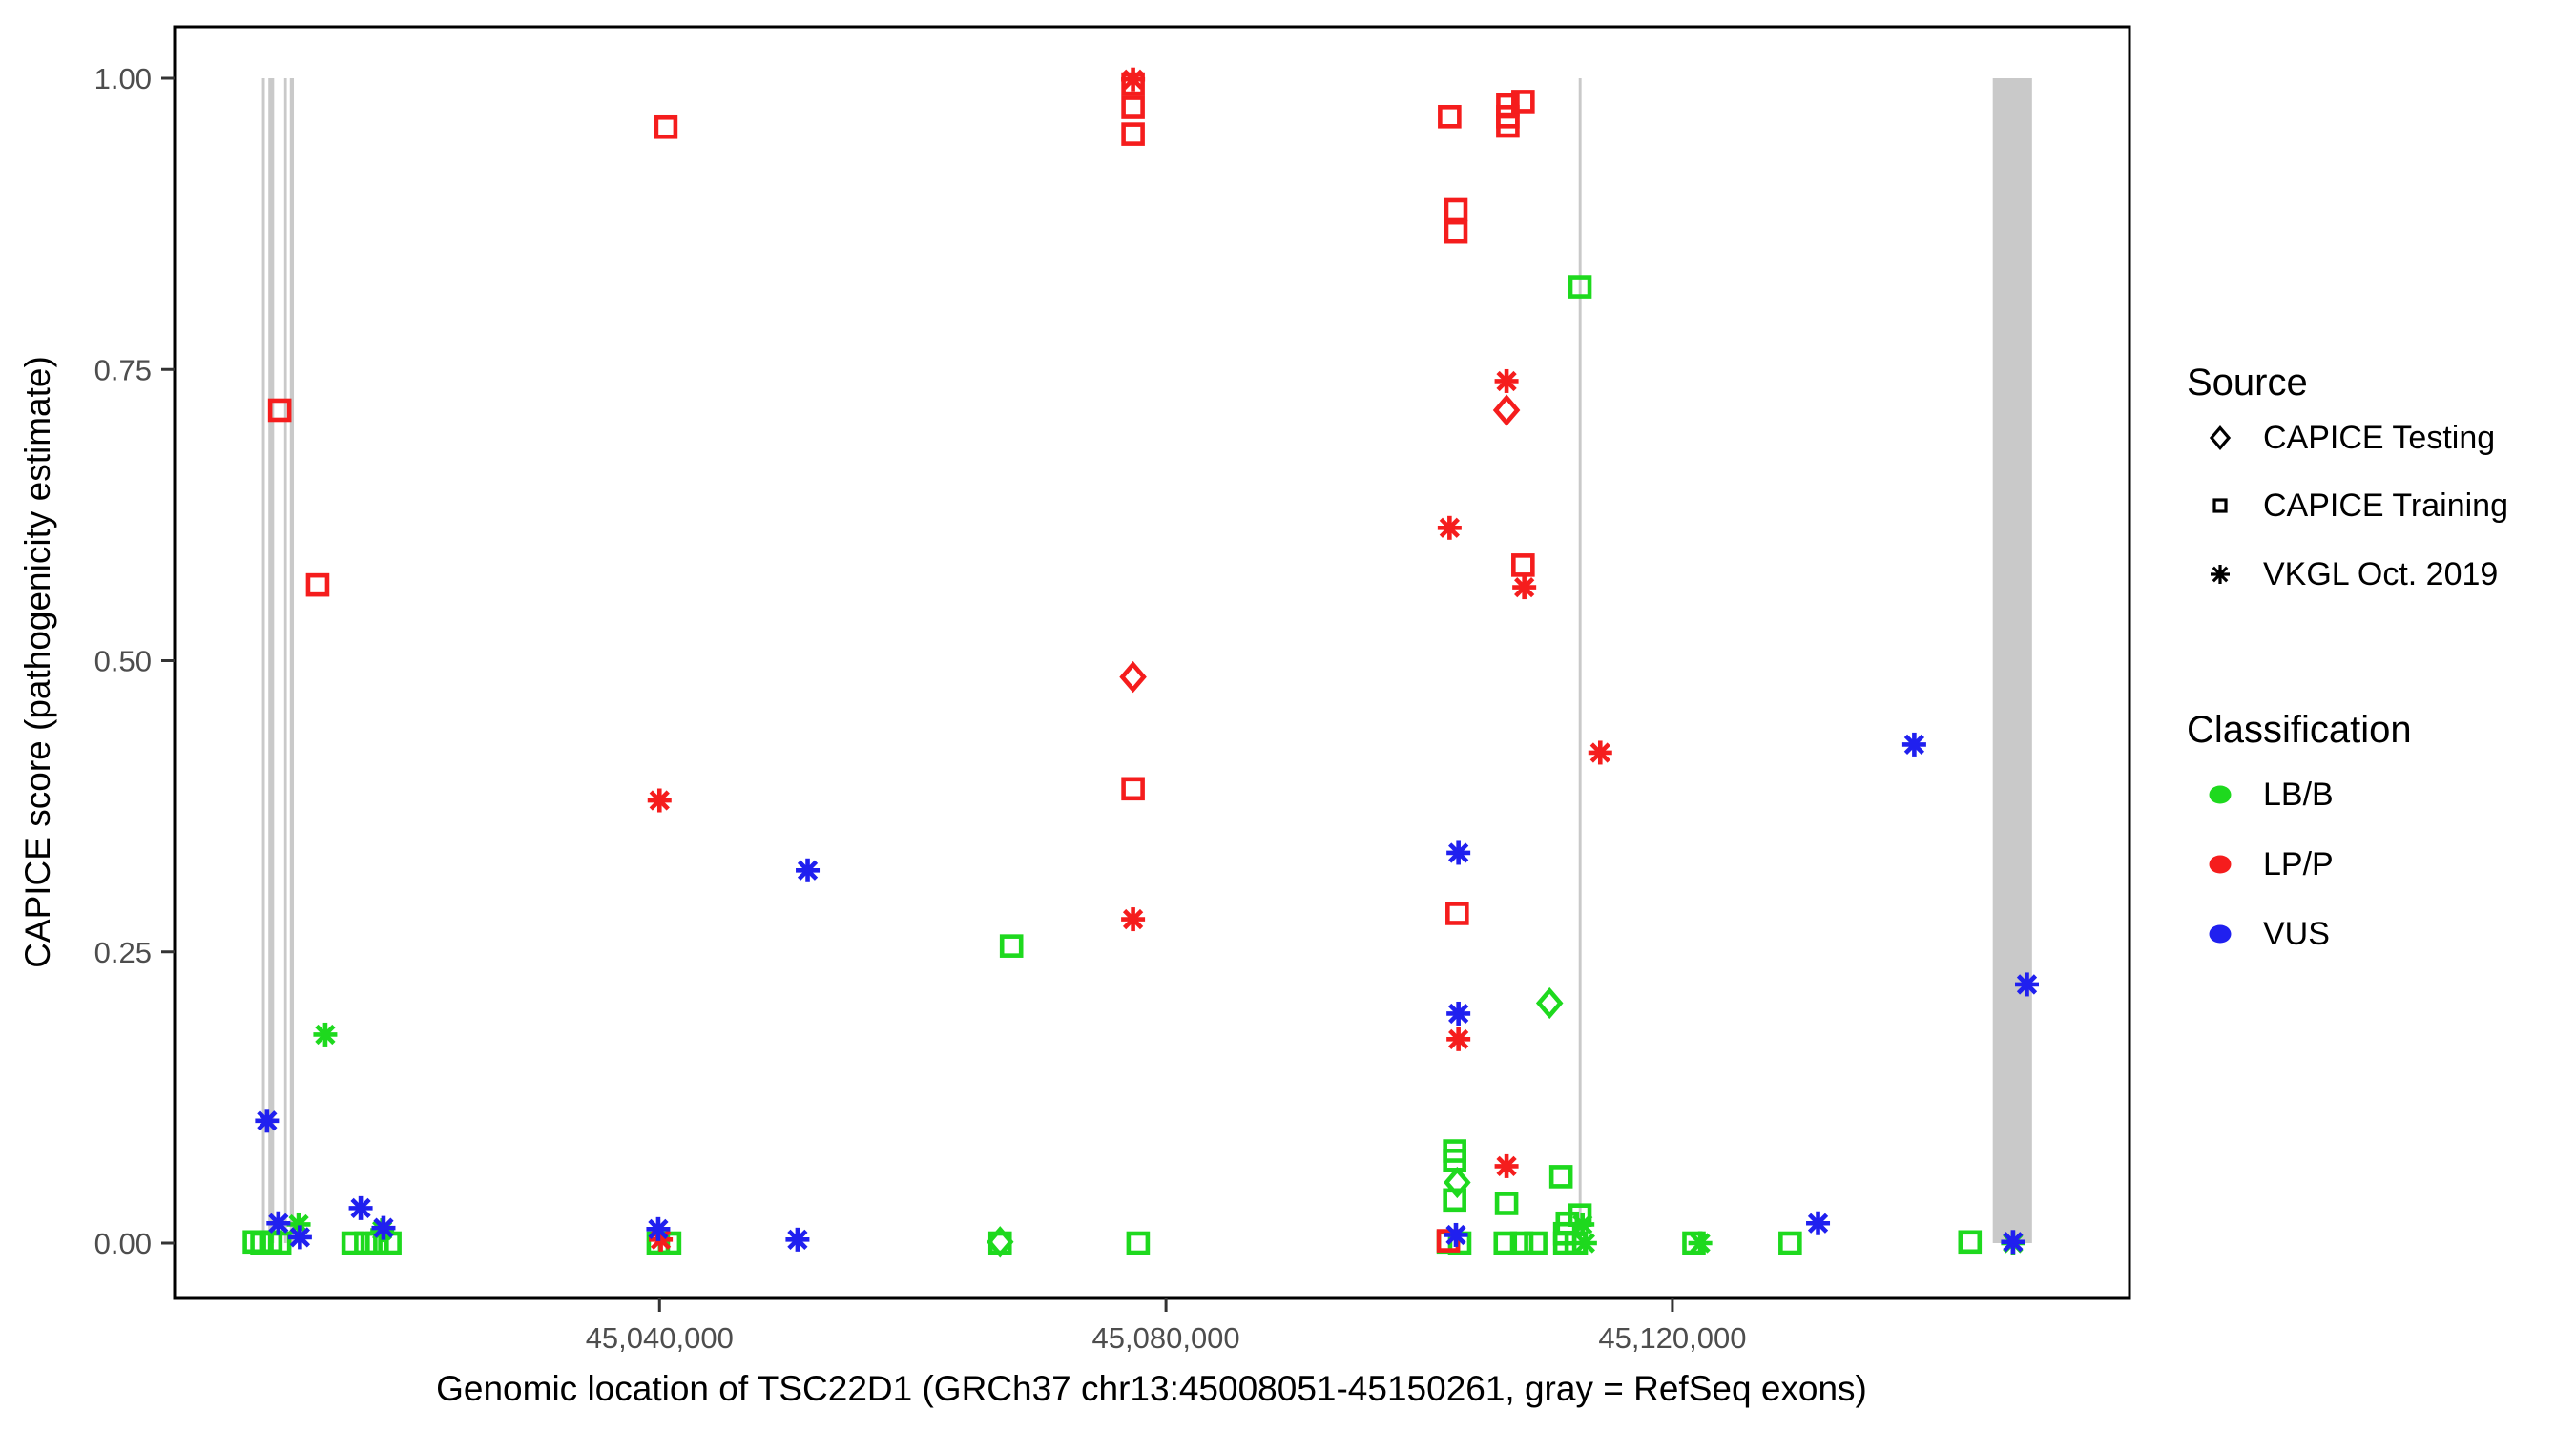 The height and width of the screenshot is (1431, 2576). I want to click on series-lp-p-capice-testing, so click(1320, 544).